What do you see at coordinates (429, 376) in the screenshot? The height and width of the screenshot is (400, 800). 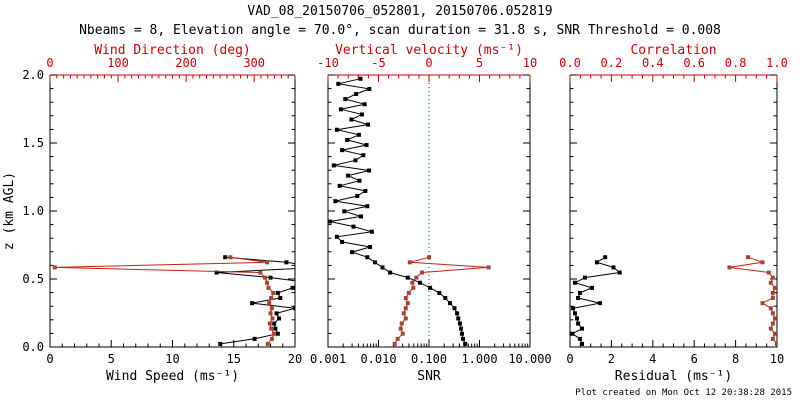 I see `bottom-axis-title: SNR` at bounding box center [429, 376].